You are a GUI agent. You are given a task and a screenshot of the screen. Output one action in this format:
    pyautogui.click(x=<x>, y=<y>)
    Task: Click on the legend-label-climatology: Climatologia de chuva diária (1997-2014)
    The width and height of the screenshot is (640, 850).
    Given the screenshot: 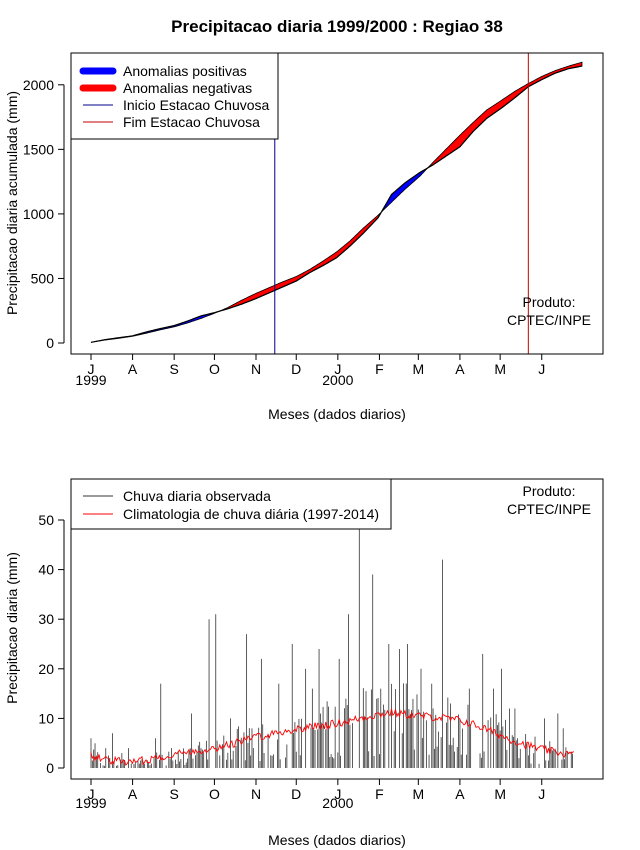 What is the action you would take?
    pyautogui.click(x=251, y=514)
    